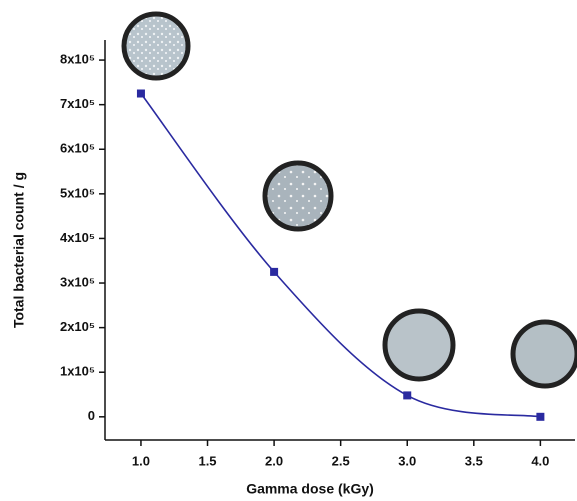 Image resolution: width=577 pixels, height=501 pixels. What do you see at coordinates (141, 460) in the screenshot?
I see `x-tick-label: 1.0` at bounding box center [141, 460].